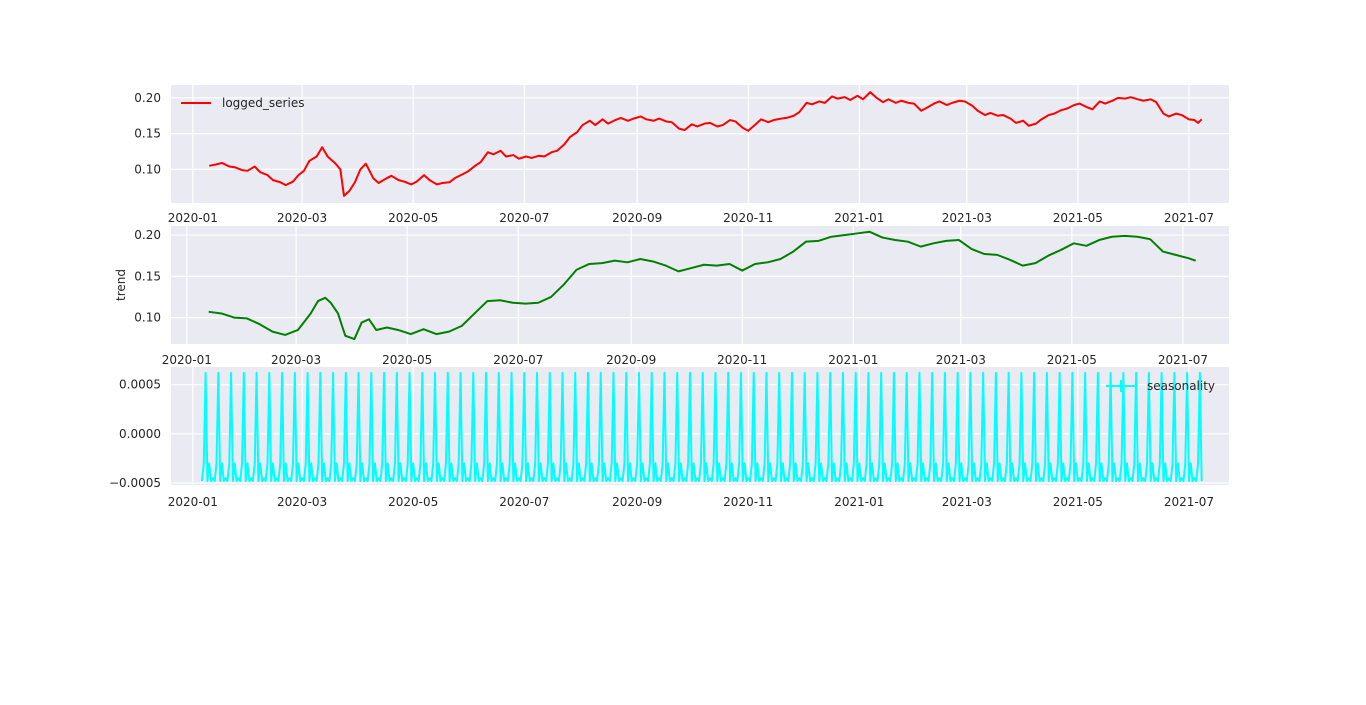  I want to click on legend-label: seasonality, so click(1181, 386).